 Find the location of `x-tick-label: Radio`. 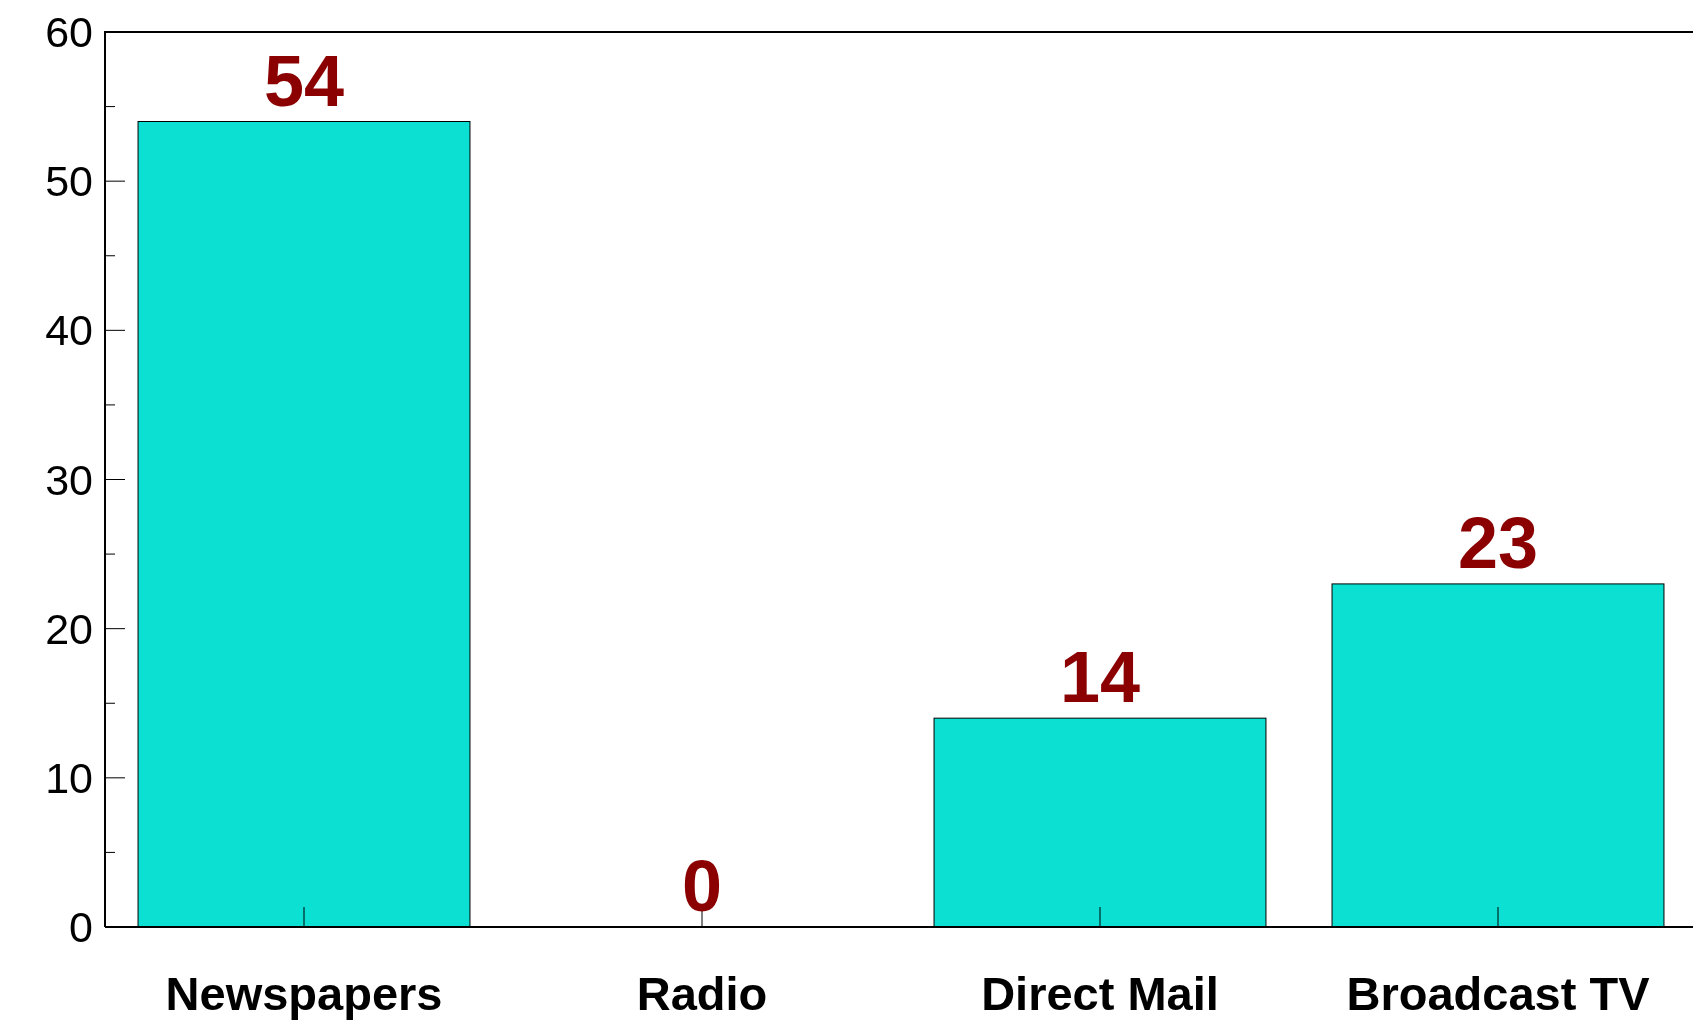

x-tick-label: Radio is located at coordinates (702, 993).